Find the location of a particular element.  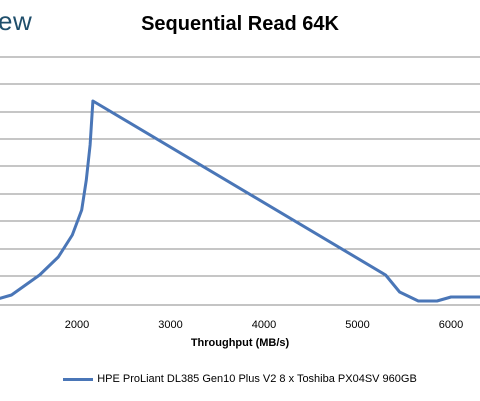

x-tick-label: 2000 is located at coordinates (77, 325).